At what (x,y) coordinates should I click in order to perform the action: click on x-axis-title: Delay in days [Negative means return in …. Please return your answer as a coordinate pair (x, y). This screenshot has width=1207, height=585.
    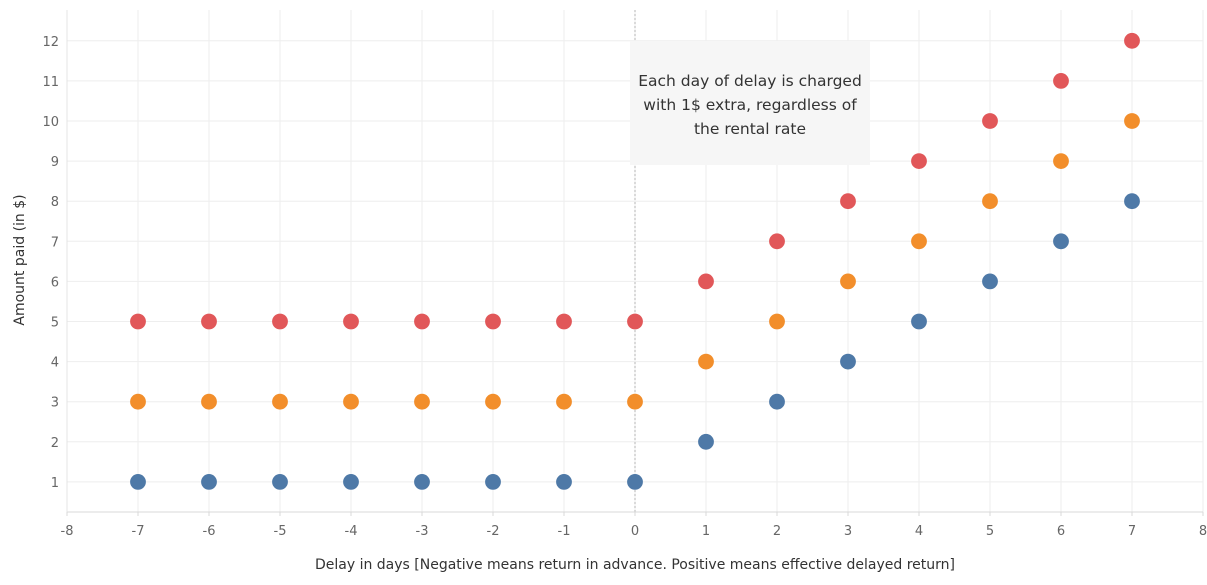
    Looking at the image, I should click on (635, 565).